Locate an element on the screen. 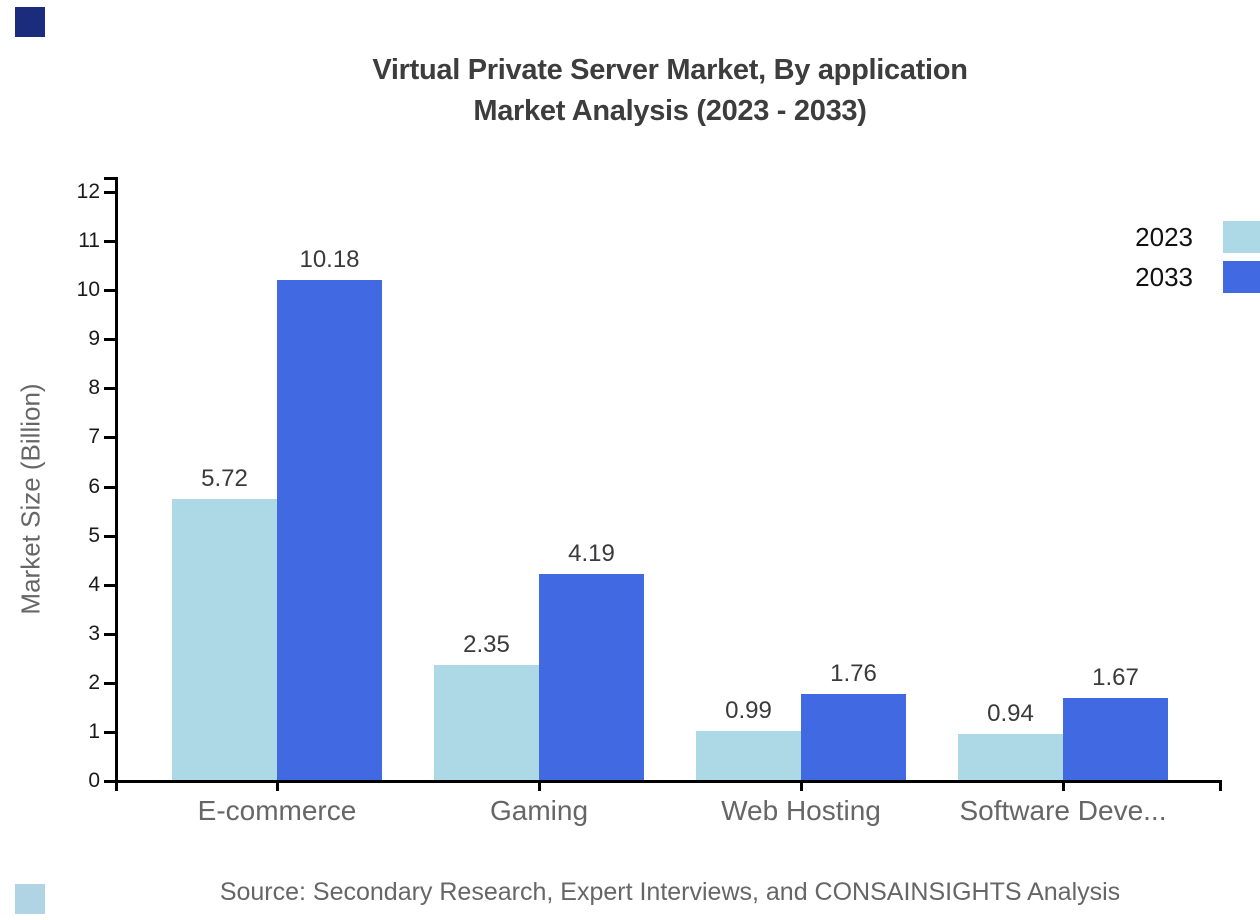 The image size is (1260, 920). category-label-Web Hosting: Web Hosting is located at coordinates (801, 810).